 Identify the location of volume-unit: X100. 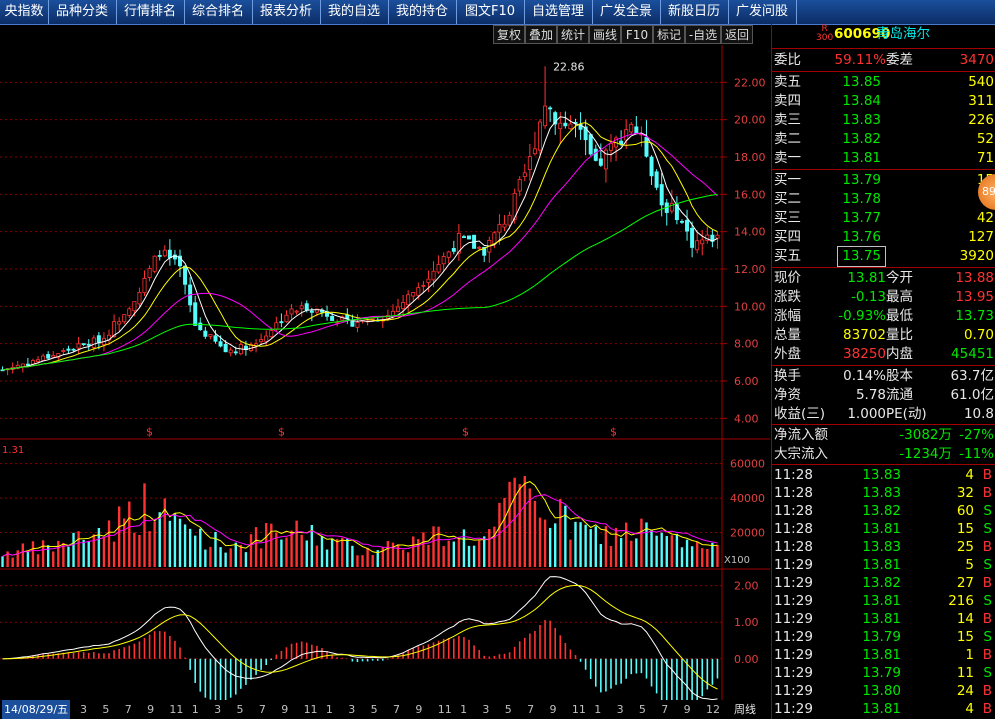
(737, 560).